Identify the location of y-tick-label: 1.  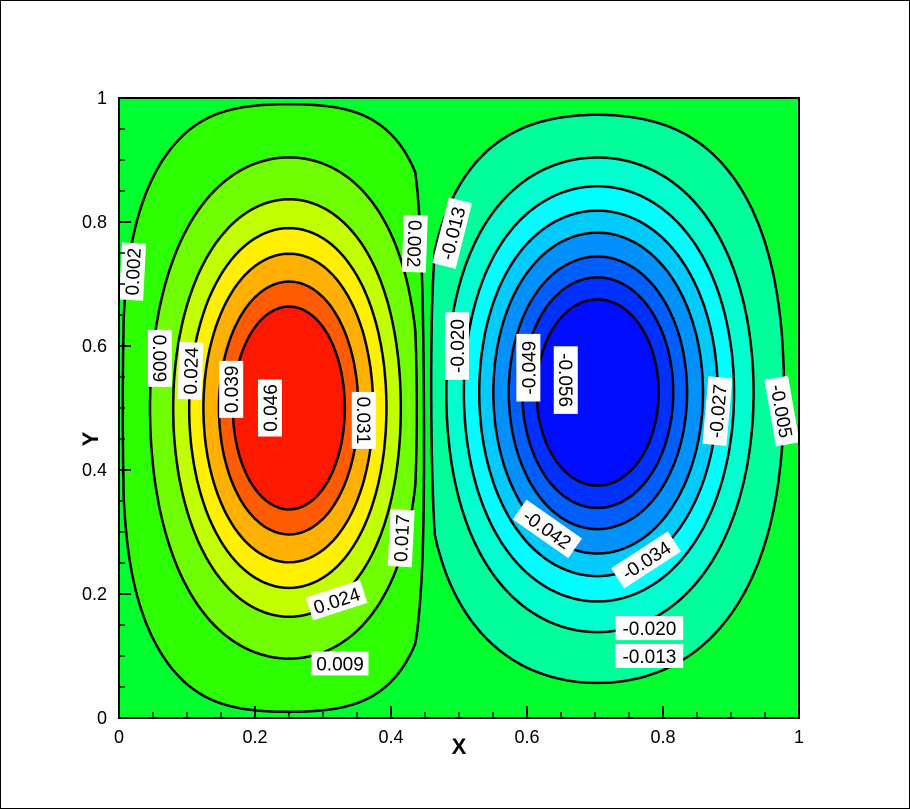
(102, 98).